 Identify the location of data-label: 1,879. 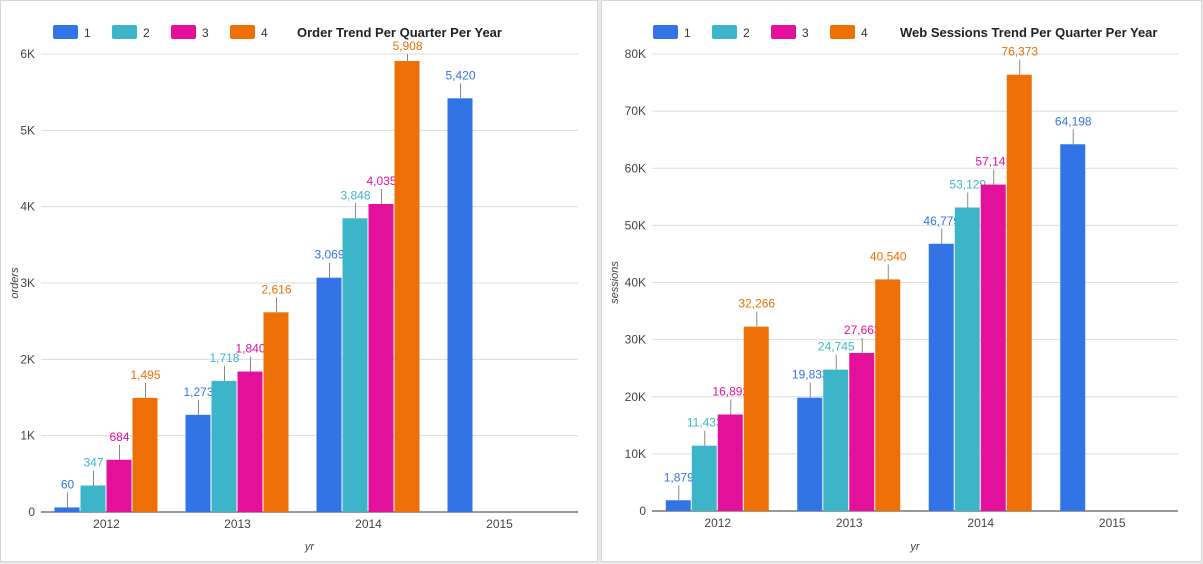
(679, 477).